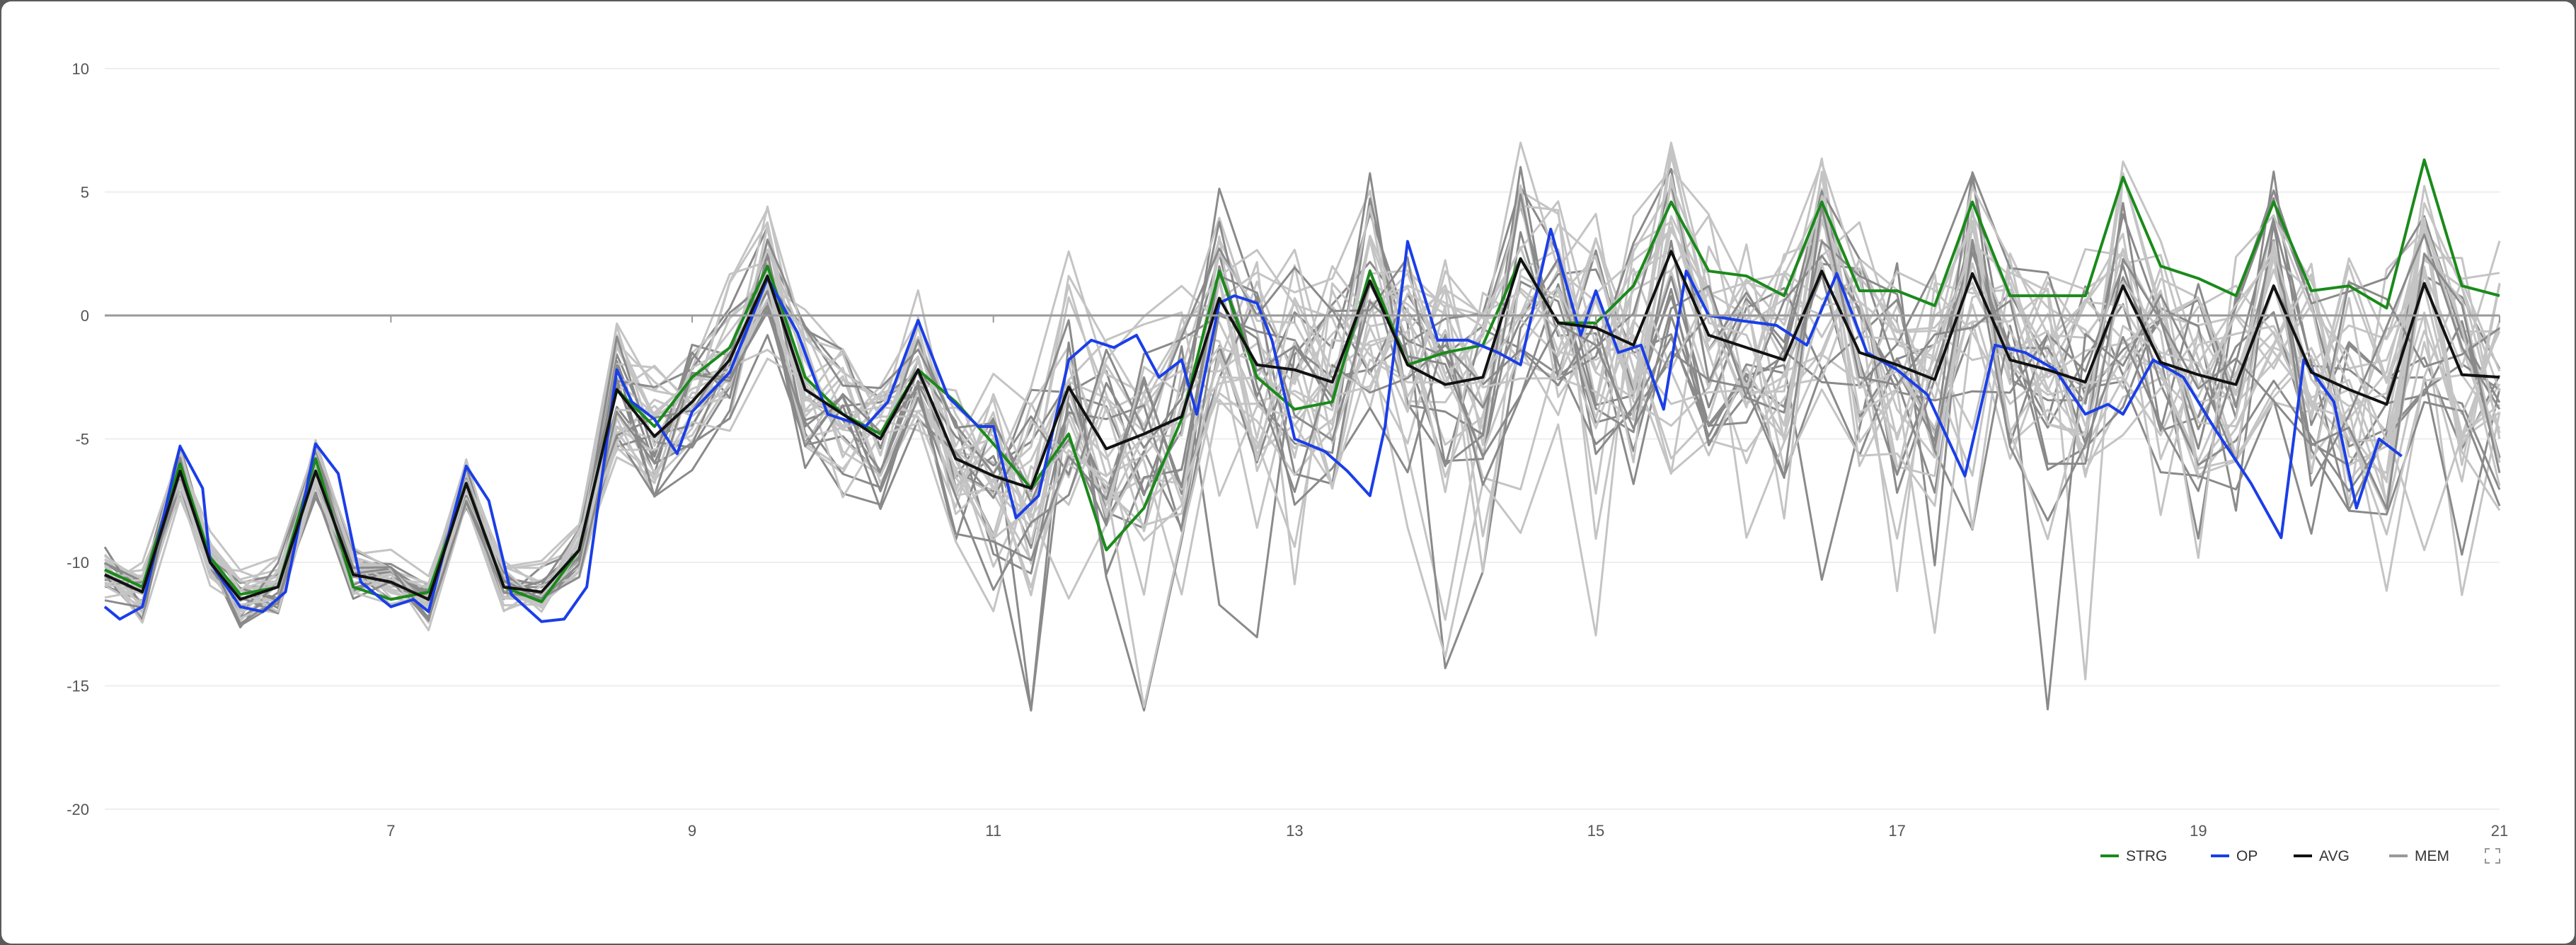 This screenshot has height=945, width=2576. Describe the element at coordinates (78, 686) in the screenshot. I see `y-tick-label: -15` at that location.